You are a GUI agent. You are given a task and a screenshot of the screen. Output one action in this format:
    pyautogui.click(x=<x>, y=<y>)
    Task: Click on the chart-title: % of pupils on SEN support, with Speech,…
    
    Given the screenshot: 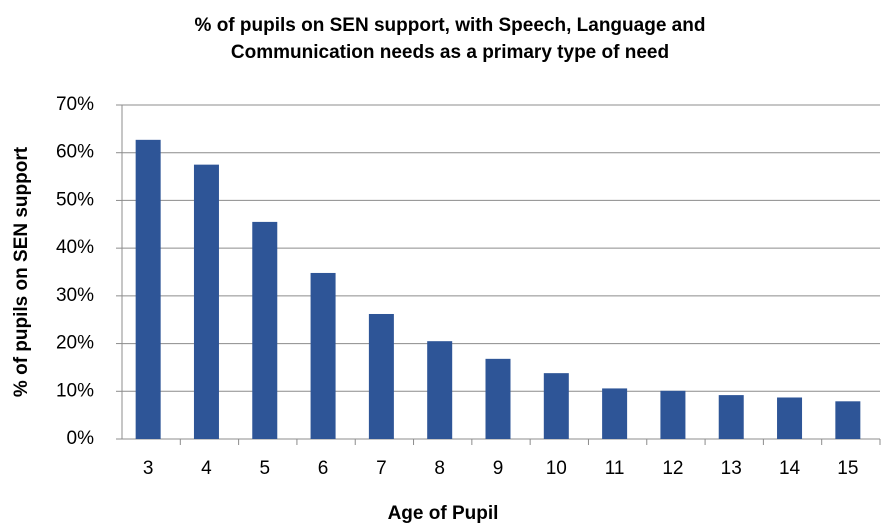 What is the action you would take?
    pyautogui.click(x=450, y=39)
    